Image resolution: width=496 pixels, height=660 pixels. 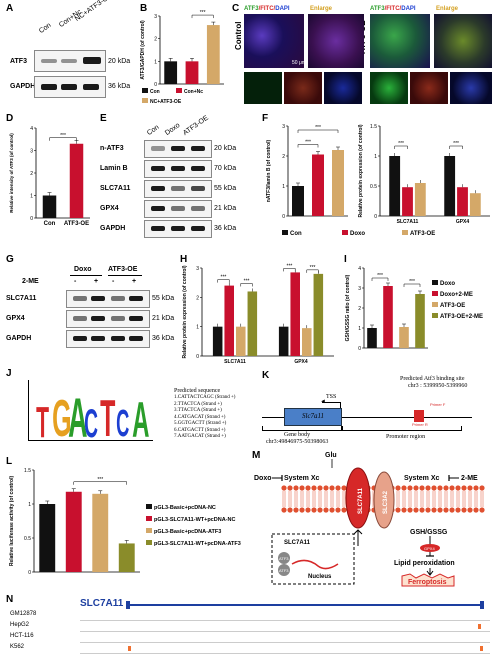 What do you see at coordinates (389, 88) in the screenshot?
I see `channel-green-atf3` at bounding box center [389, 88].